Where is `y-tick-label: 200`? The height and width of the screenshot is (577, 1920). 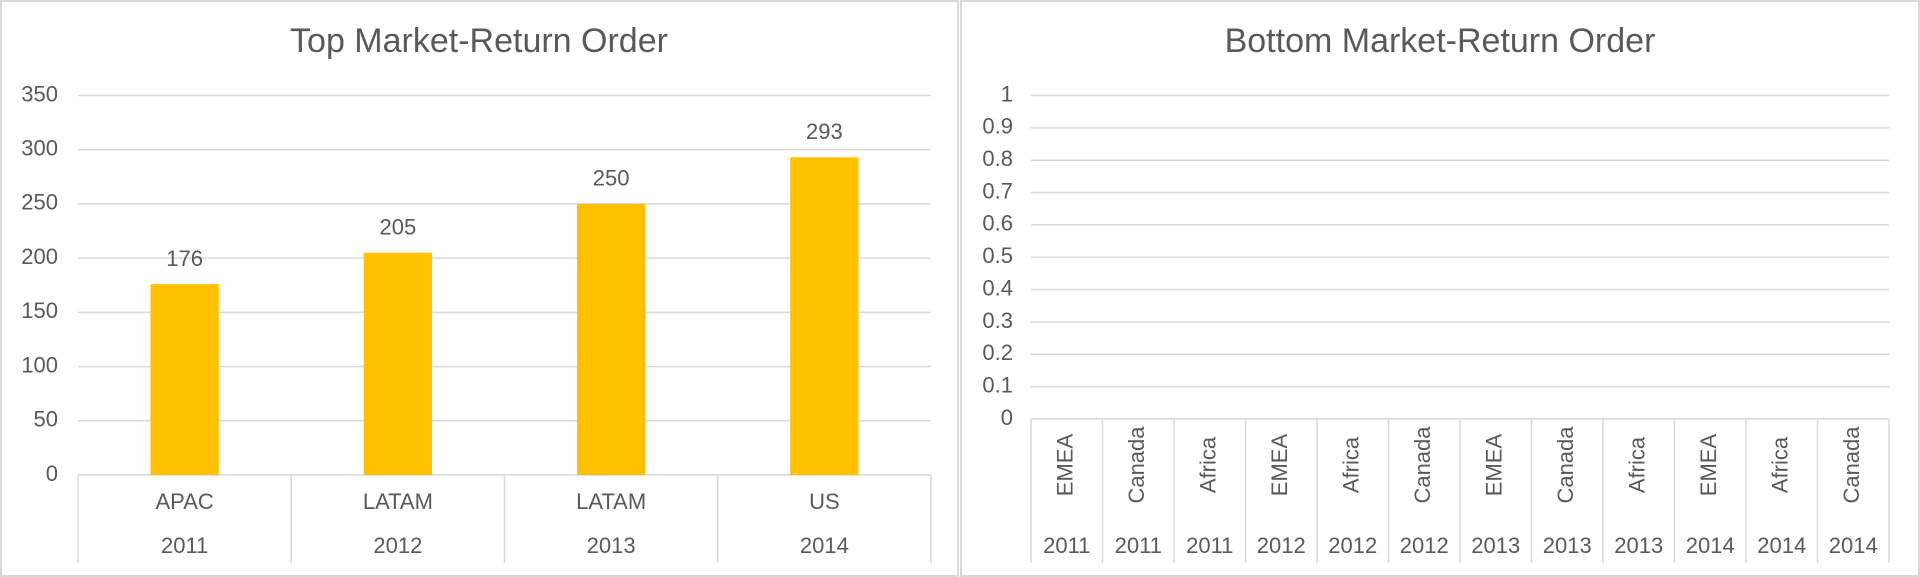
y-tick-label: 200 is located at coordinates (39, 256).